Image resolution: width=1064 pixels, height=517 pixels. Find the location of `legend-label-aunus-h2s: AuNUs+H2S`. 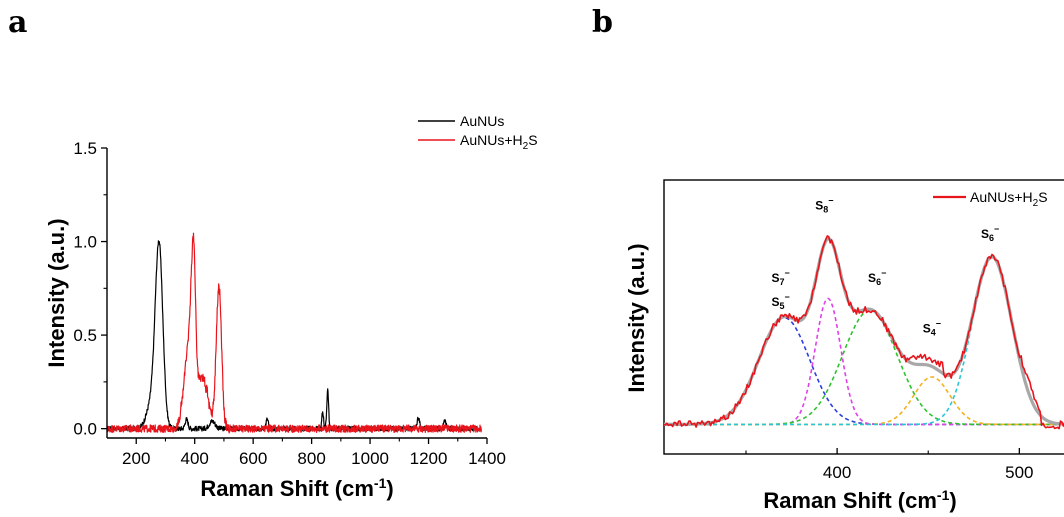

legend-label-aunus-h2s: AuNUs+H2S is located at coordinates (499, 142).